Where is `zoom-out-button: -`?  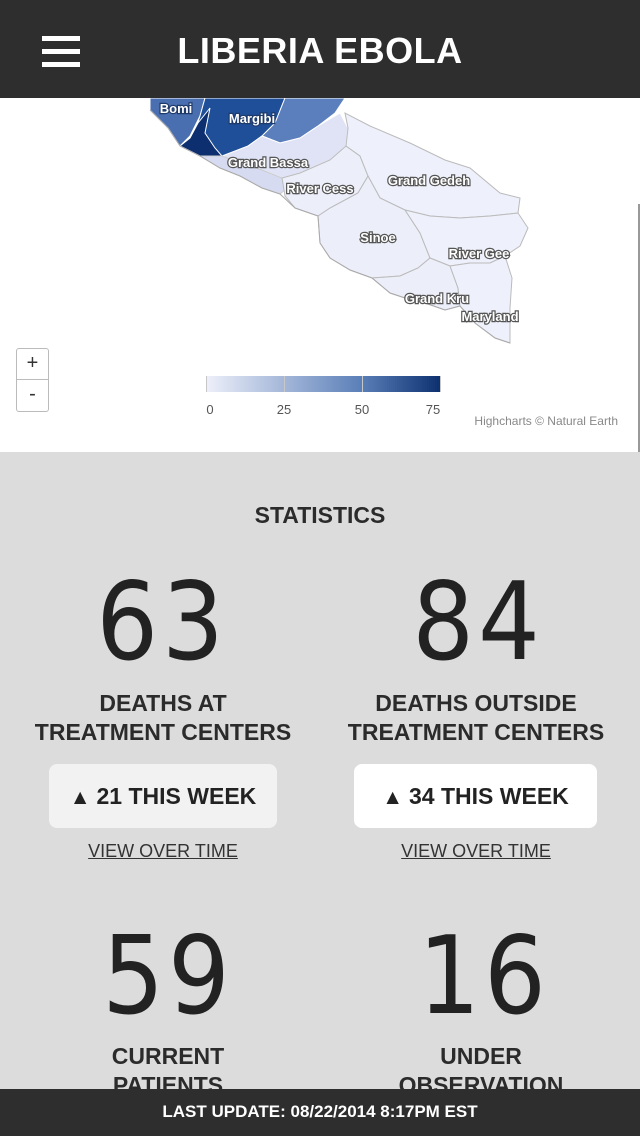
zoom-out-button: - is located at coordinates (32, 396).